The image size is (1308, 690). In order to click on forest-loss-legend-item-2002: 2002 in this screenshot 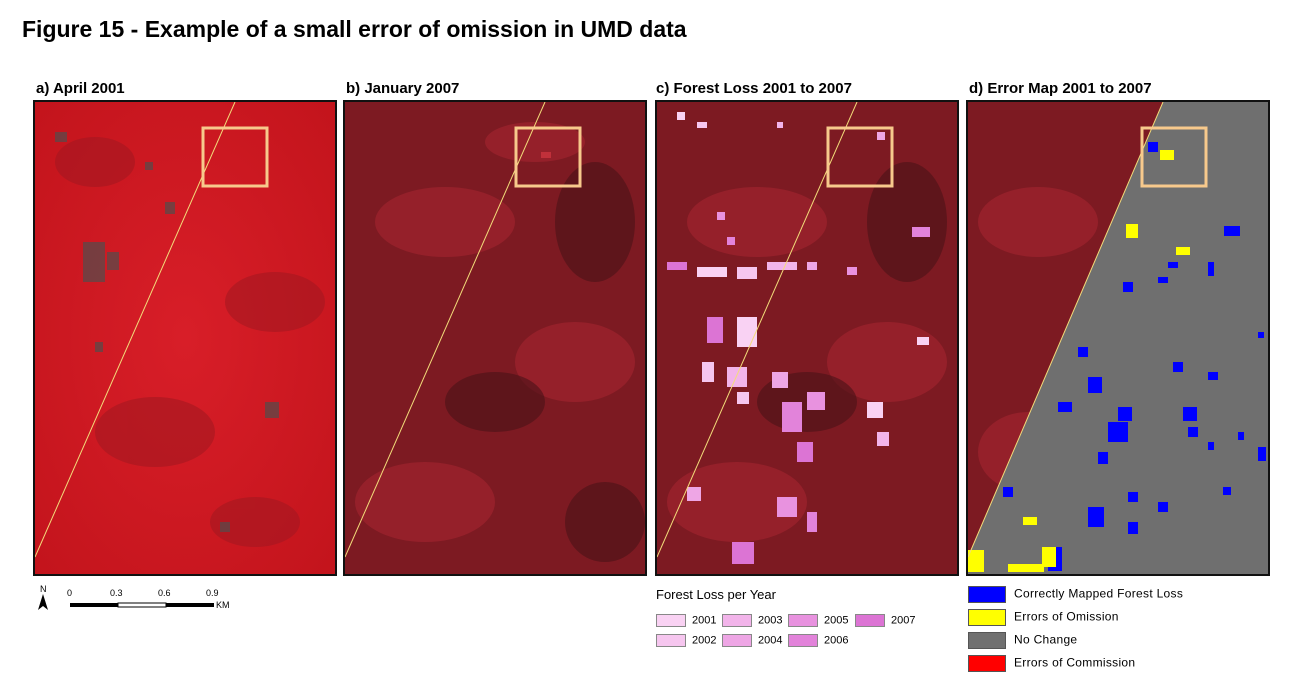, I will do `click(686, 640)`.